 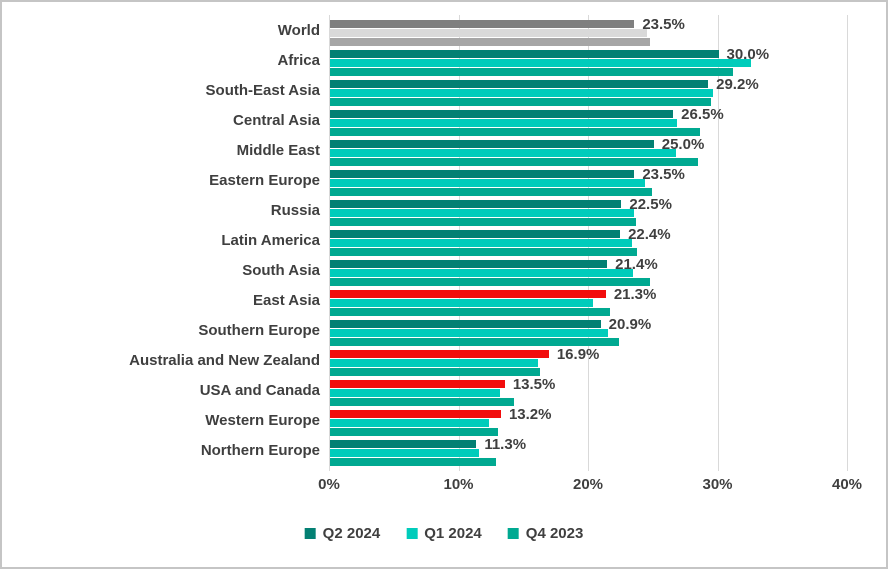 I want to click on data-label: 30.0%, so click(x=748, y=54).